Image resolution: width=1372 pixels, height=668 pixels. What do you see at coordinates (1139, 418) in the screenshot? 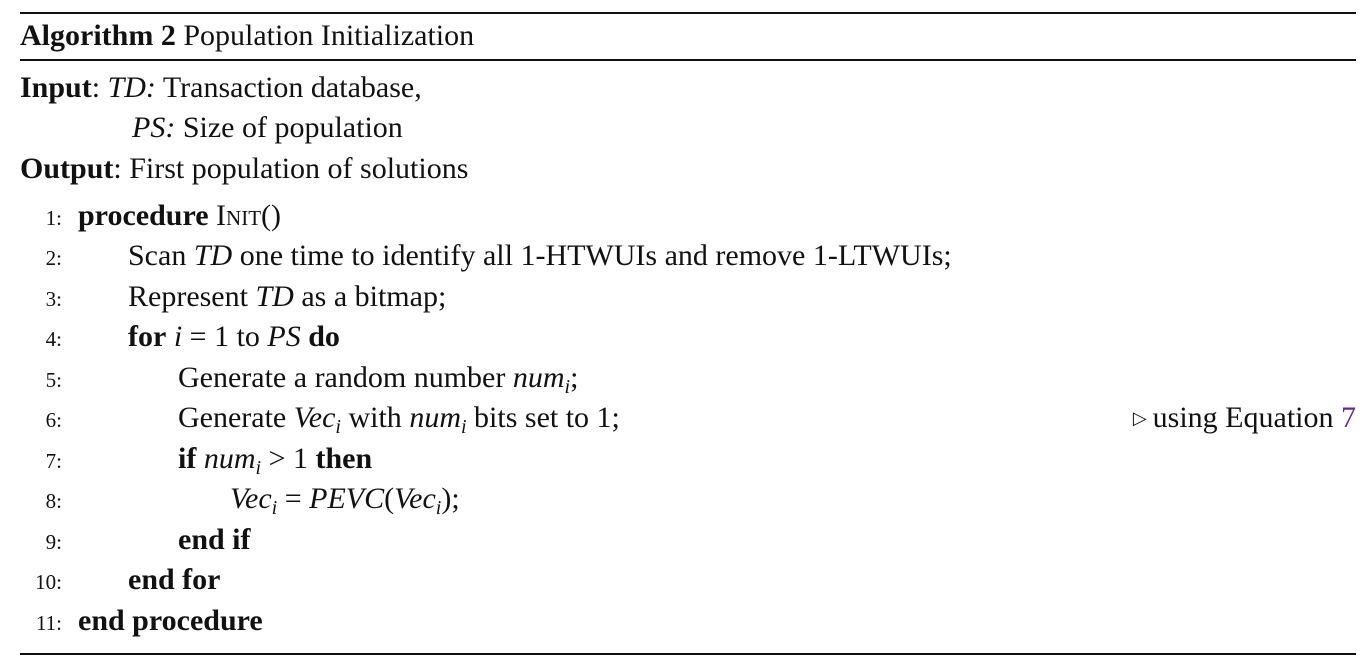
I see `triangle-right-icon: ▷` at bounding box center [1139, 418].